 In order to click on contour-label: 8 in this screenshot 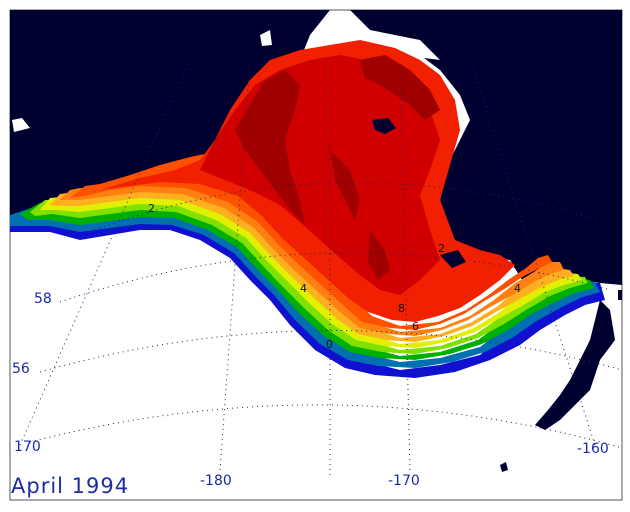, I will do `click(401, 308)`.